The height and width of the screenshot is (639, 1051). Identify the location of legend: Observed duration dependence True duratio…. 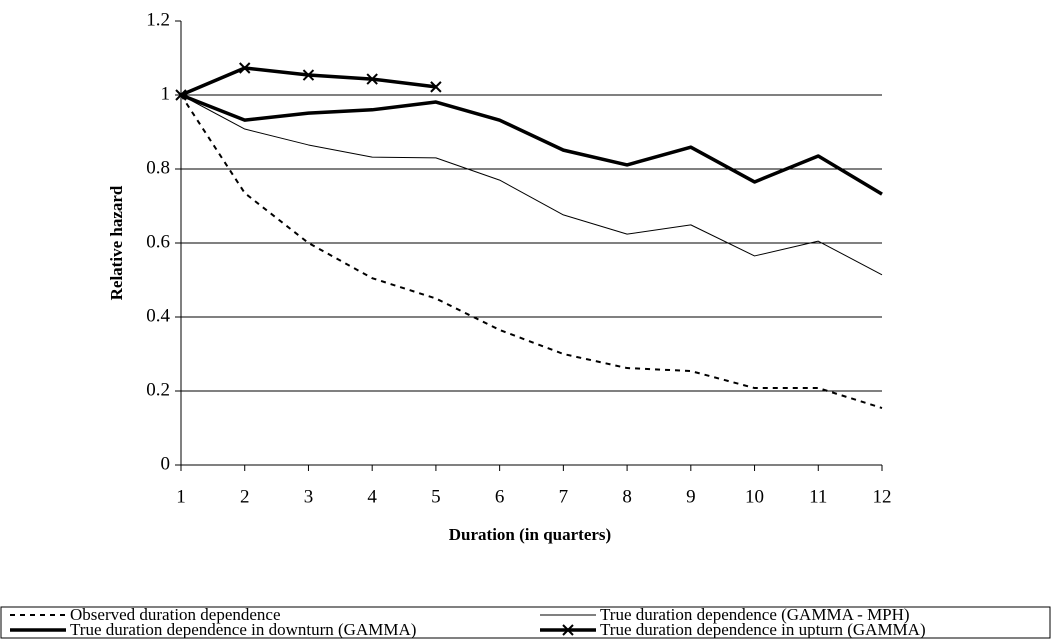
(468, 622).